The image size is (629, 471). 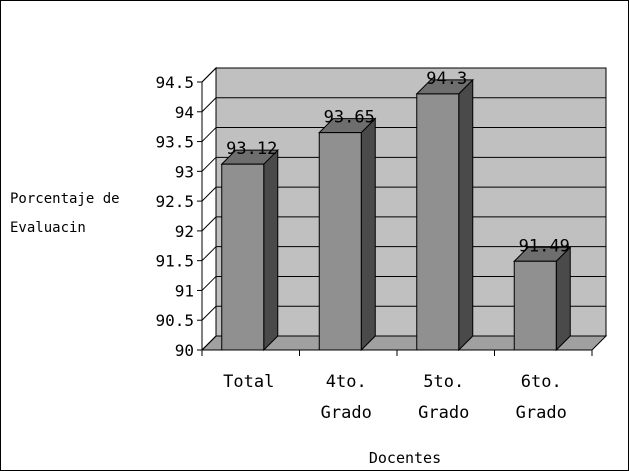 I want to click on bar: 91.49, so click(x=542, y=294).